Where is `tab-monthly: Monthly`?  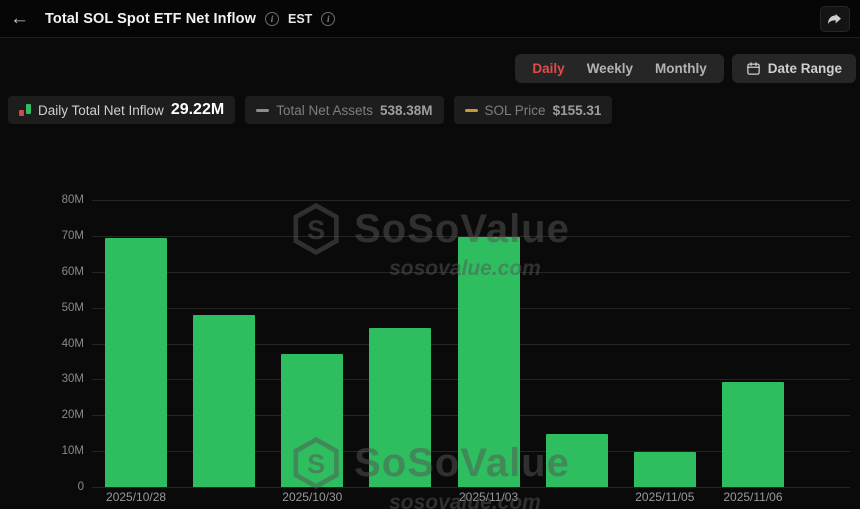 tab-monthly: Monthly is located at coordinates (680, 68).